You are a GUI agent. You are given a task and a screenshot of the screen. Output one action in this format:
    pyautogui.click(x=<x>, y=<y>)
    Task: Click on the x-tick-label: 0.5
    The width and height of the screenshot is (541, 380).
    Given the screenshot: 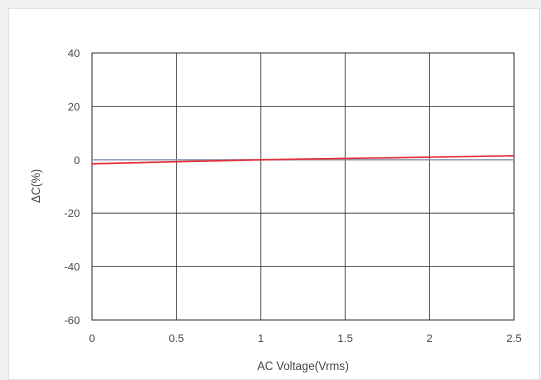 What is the action you would take?
    pyautogui.click(x=176, y=339)
    